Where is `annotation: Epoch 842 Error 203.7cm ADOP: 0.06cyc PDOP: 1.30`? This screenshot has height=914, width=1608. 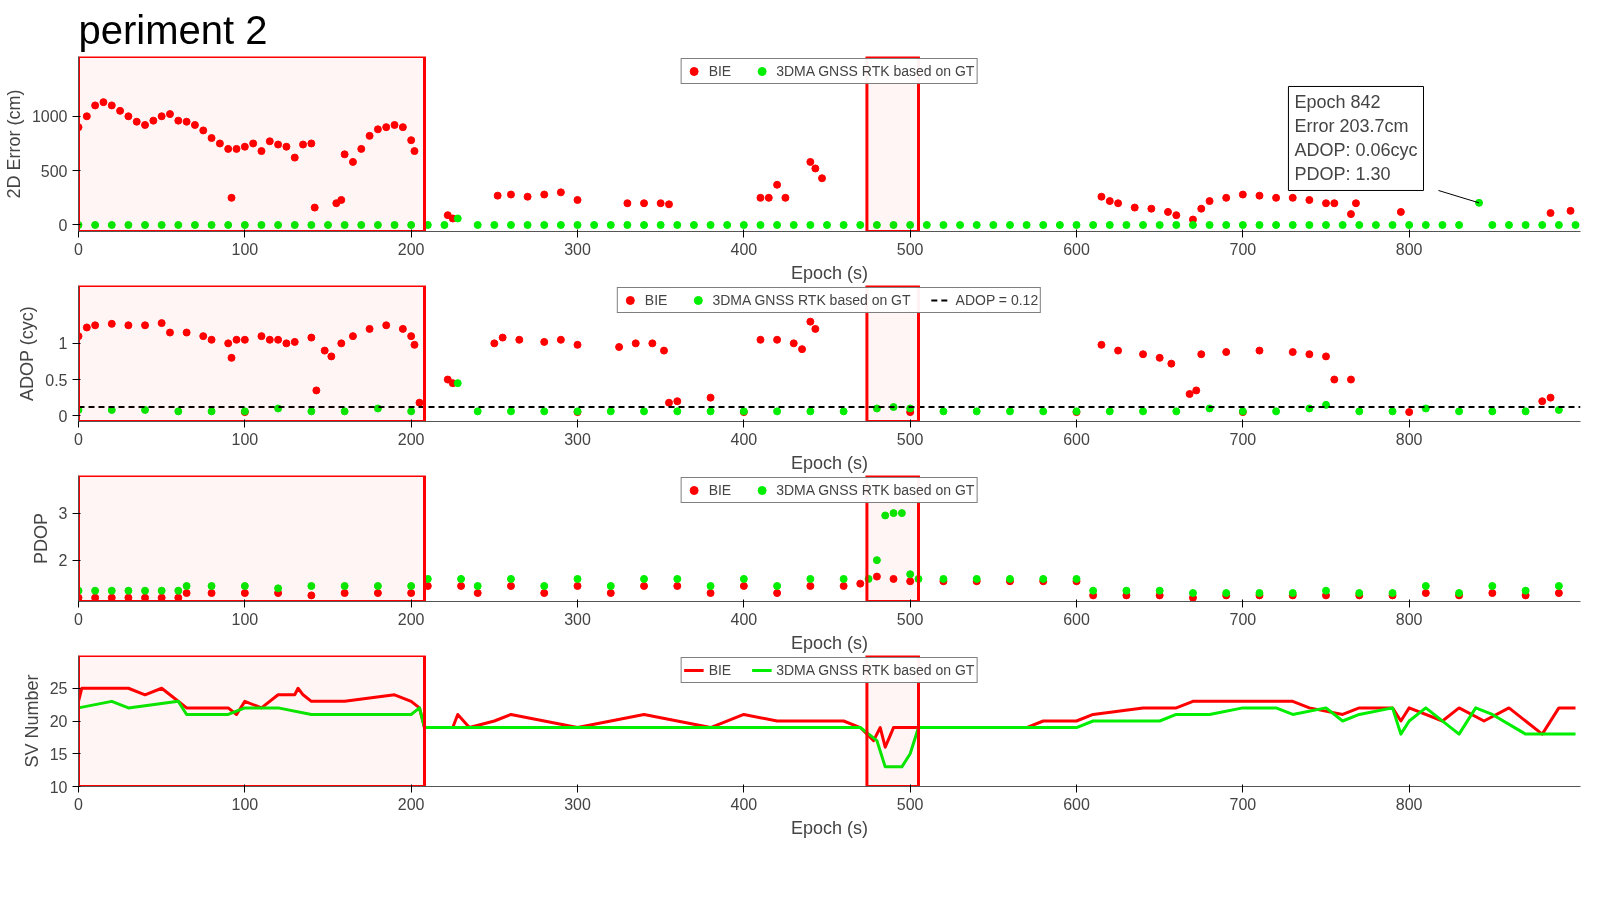
annotation: Epoch 842 Error 203.7cm ADOP: 0.06cyc PDOP: 1.30 is located at coordinates (1356, 138).